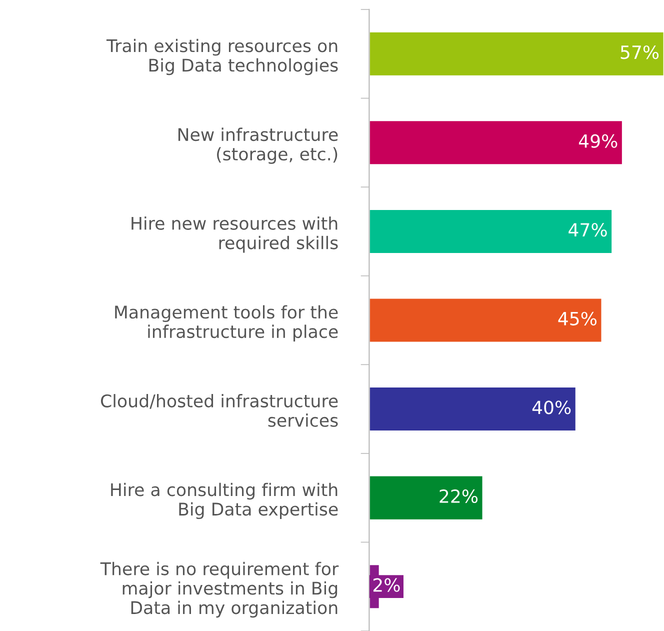  What do you see at coordinates (222, 57) in the screenshot?
I see `y-tick-label: Train existing resources on Big Data technologies` at bounding box center [222, 57].